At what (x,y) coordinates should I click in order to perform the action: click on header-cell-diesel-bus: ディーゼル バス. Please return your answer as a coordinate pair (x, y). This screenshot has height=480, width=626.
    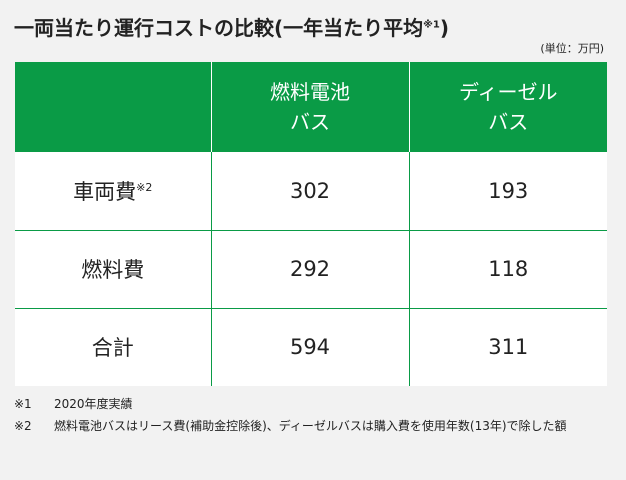
    Looking at the image, I should click on (507, 107).